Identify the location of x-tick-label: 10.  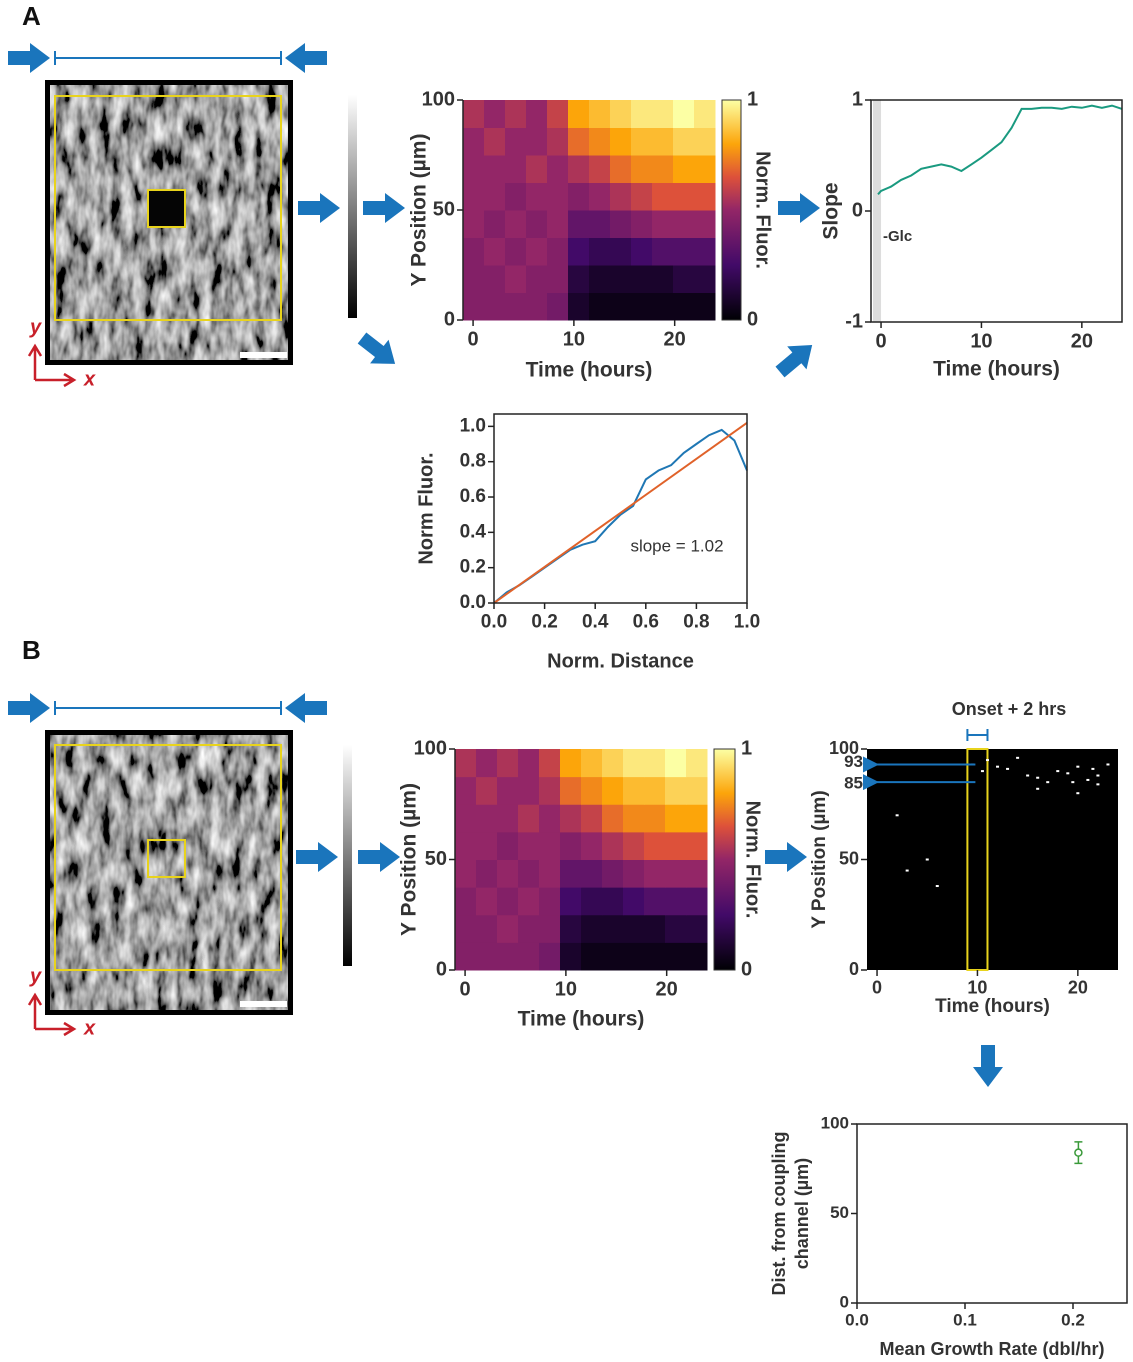
(574, 339).